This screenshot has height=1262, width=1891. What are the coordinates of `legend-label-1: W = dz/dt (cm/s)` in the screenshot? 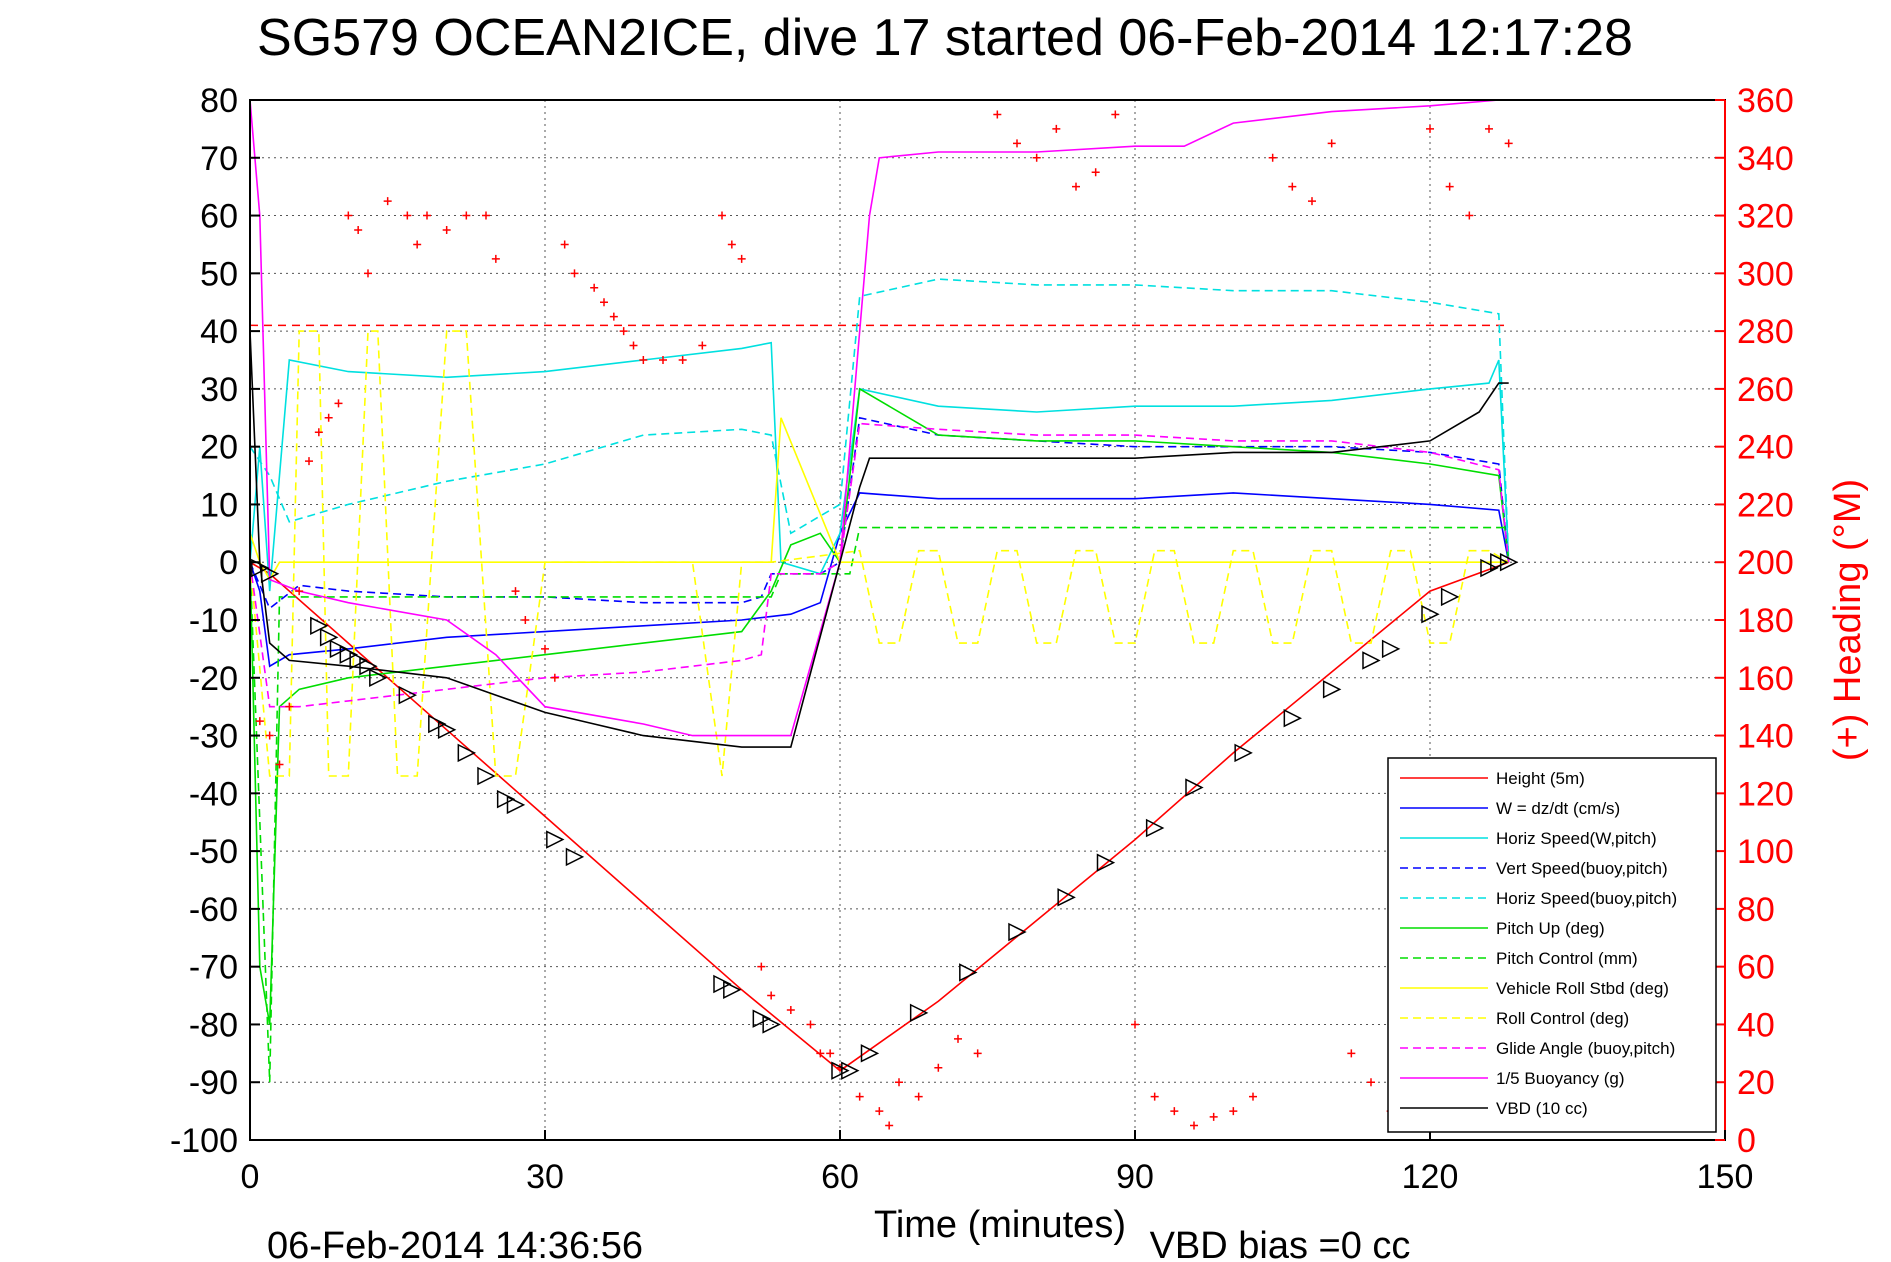 It's located at (1558, 808).